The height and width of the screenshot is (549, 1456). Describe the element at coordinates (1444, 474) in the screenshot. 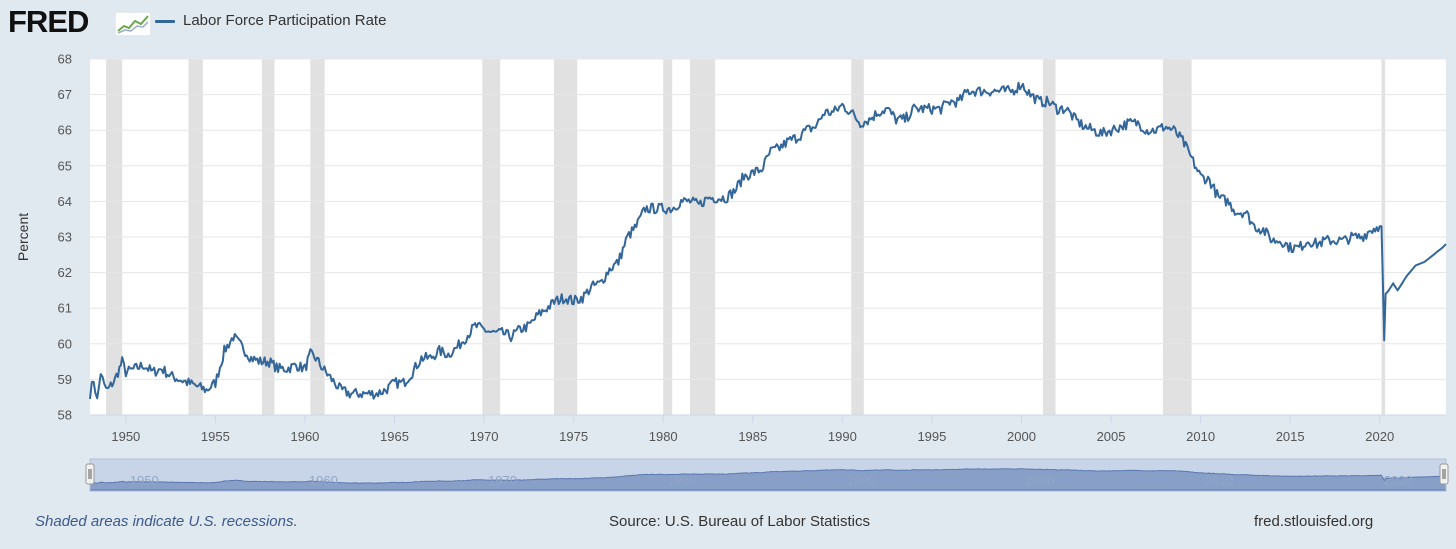

I see `navigator-handle-right` at that location.